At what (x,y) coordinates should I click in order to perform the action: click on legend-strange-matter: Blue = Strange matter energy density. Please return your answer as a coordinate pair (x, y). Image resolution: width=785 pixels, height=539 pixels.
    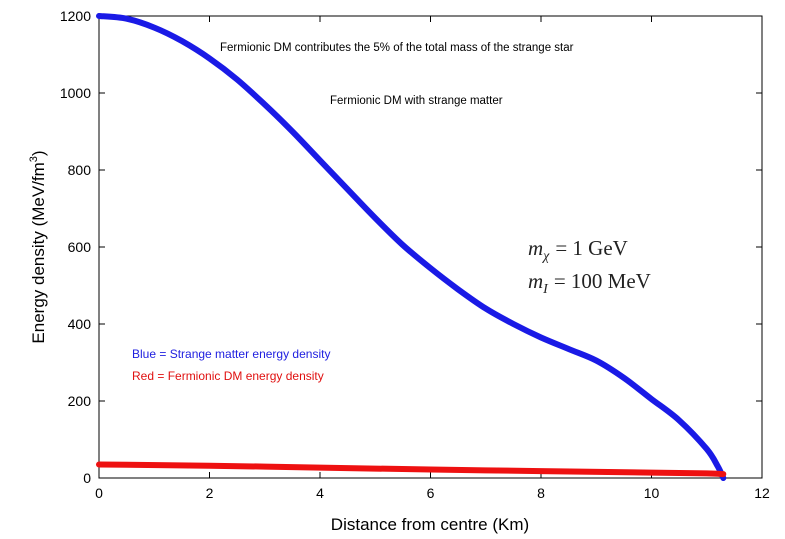
    Looking at the image, I should click on (231, 354).